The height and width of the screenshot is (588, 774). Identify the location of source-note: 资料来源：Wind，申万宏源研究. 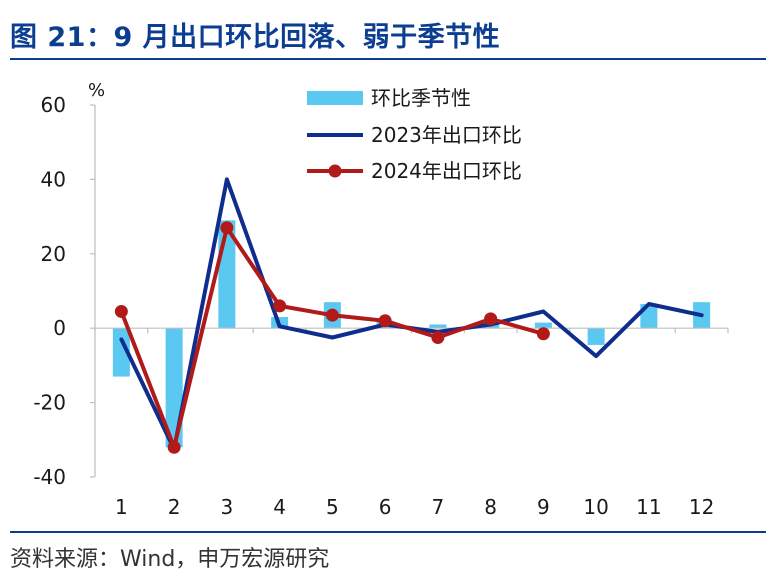
(170, 559).